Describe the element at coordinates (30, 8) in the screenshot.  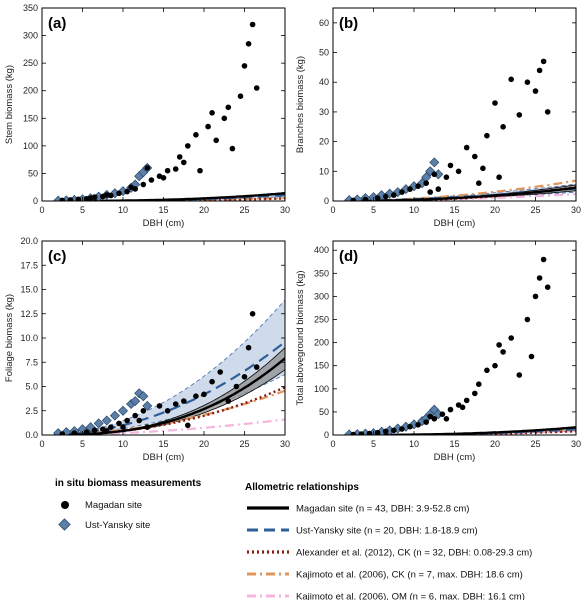
I see `y-tick-label: 350` at that location.